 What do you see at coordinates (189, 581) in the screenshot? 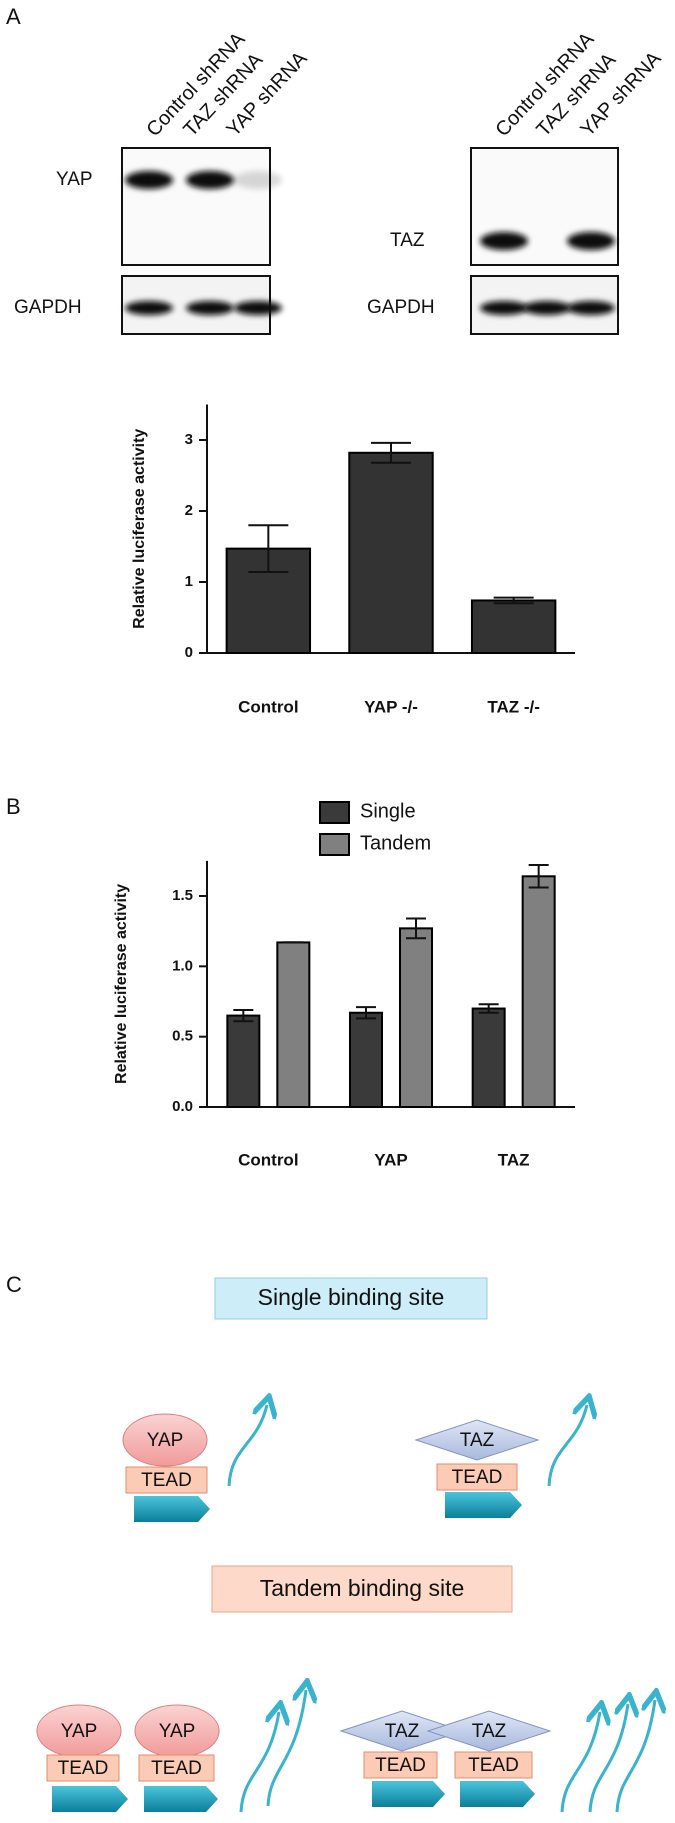
I see `y-tick-label: 1` at bounding box center [189, 581].